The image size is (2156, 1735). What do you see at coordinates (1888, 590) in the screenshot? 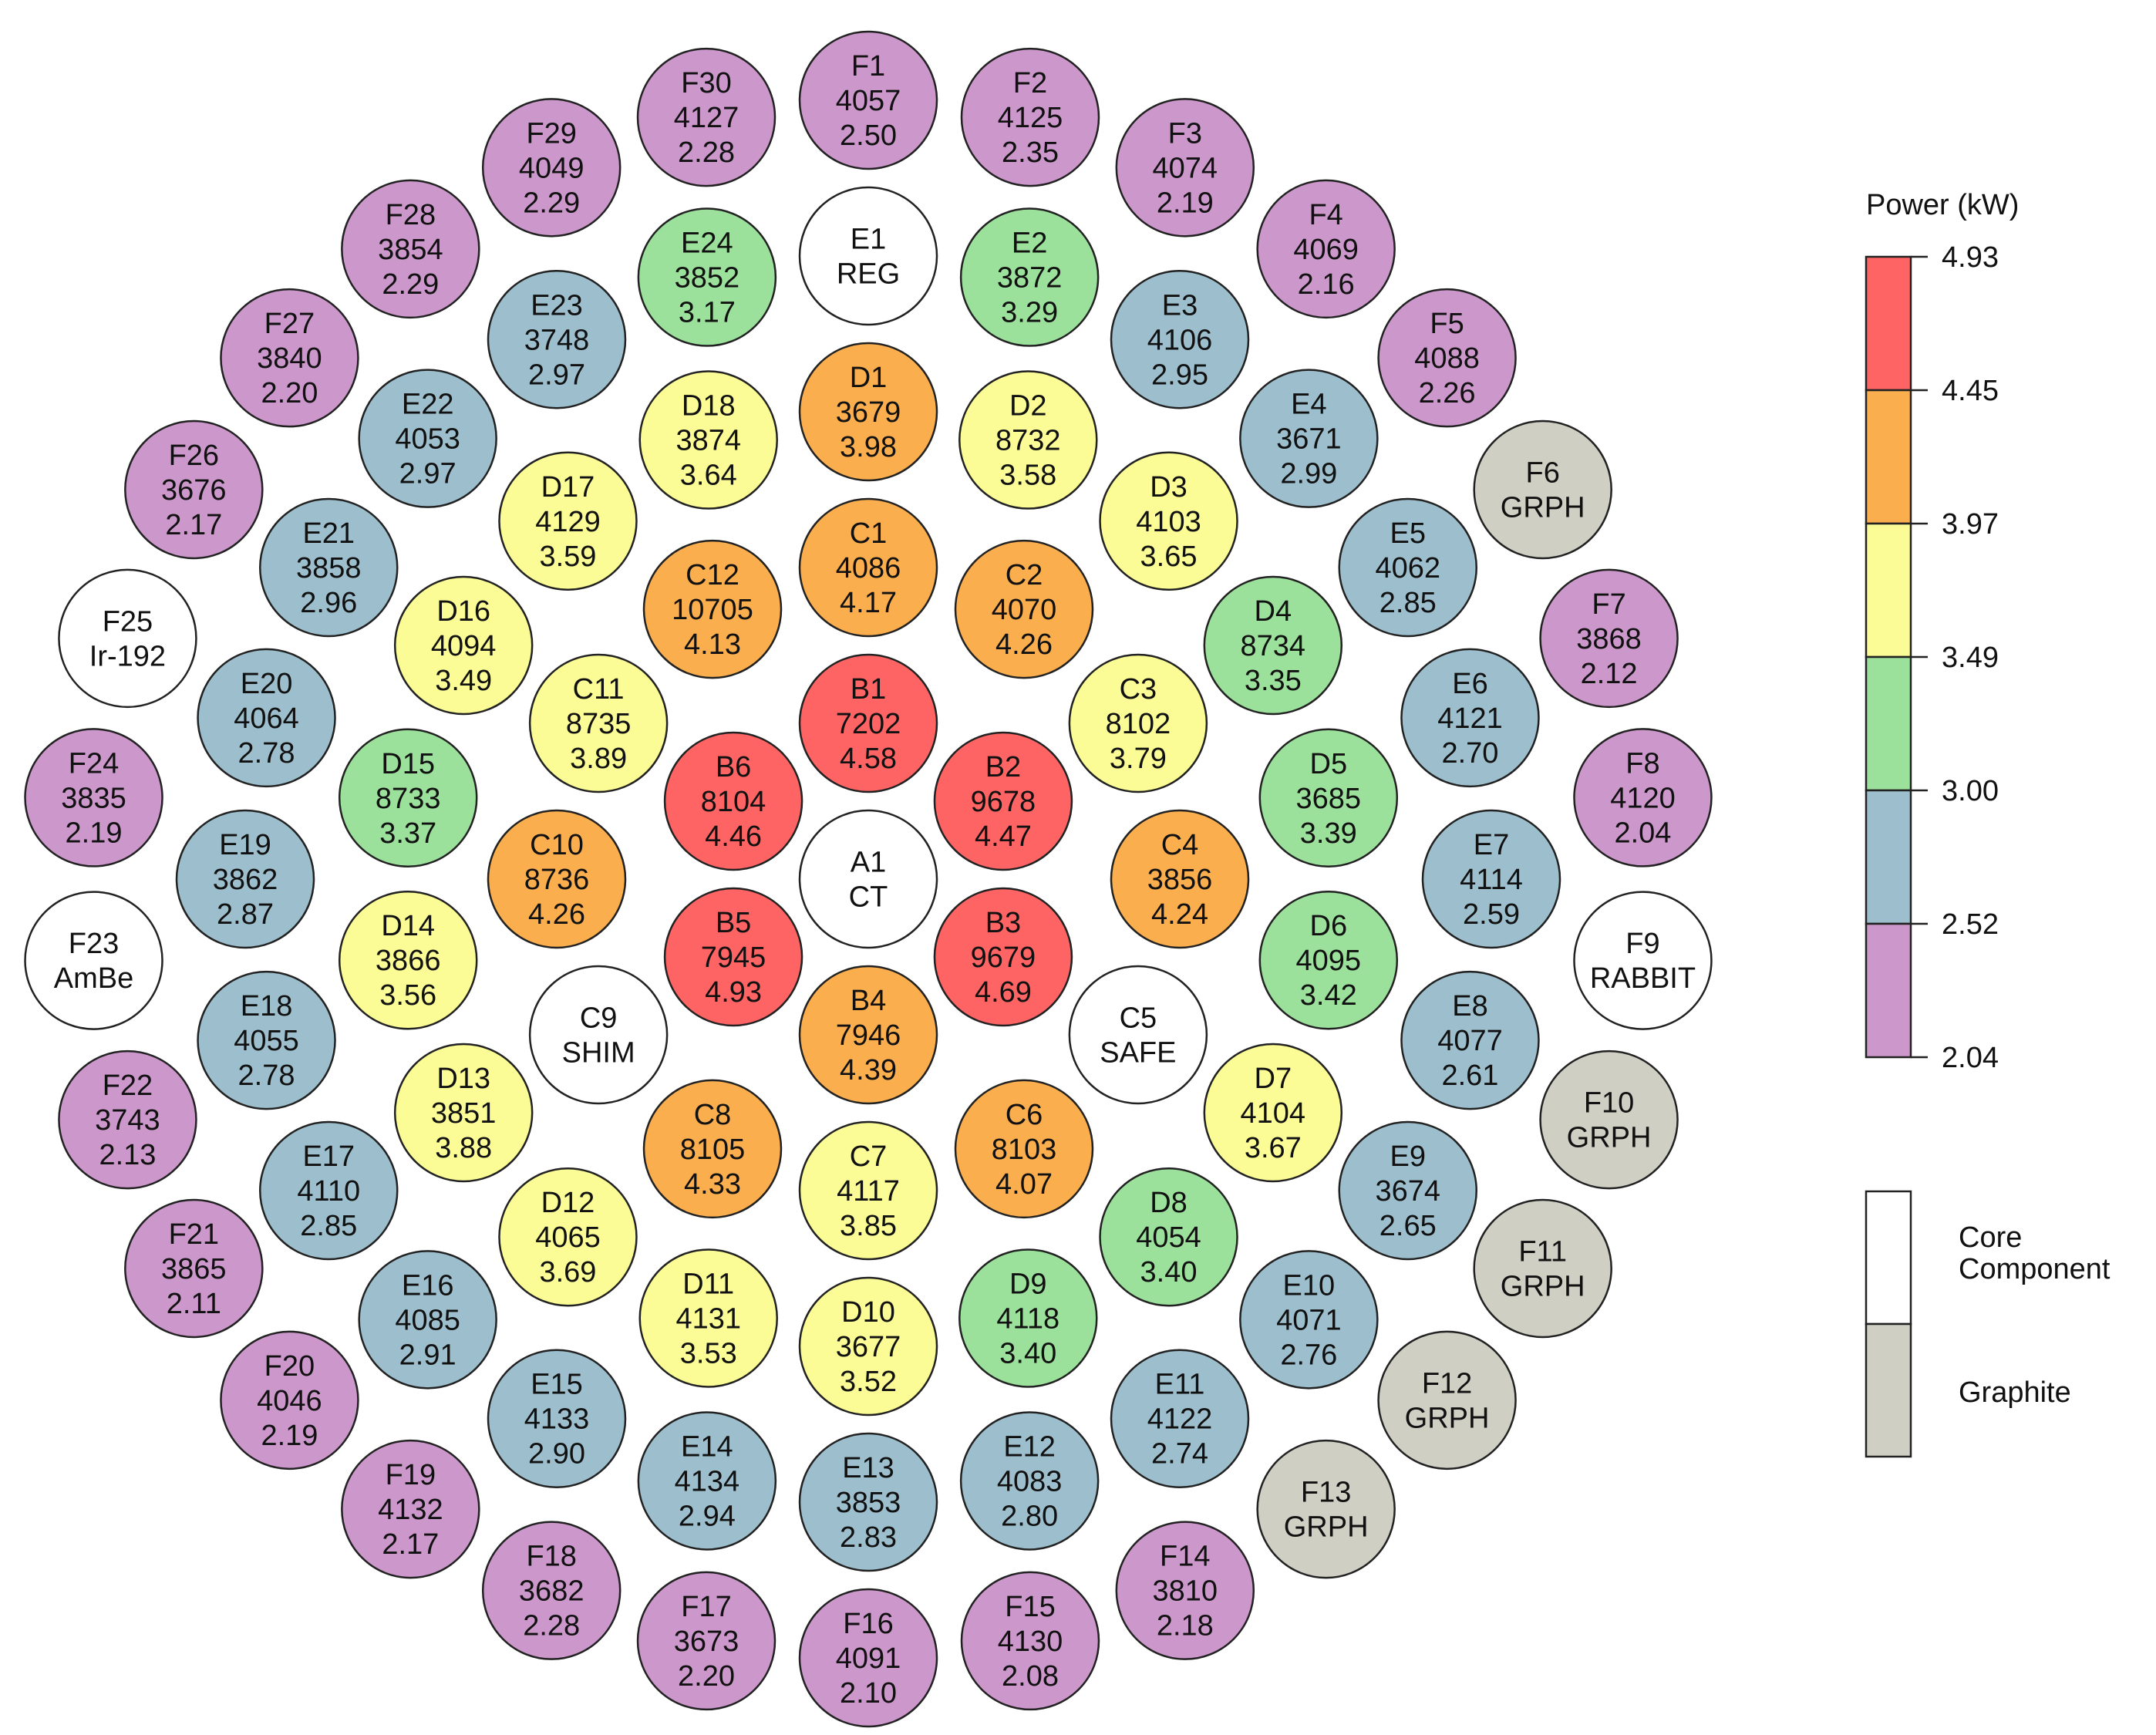
I see `colorbar-band-yellow` at bounding box center [1888, 590].